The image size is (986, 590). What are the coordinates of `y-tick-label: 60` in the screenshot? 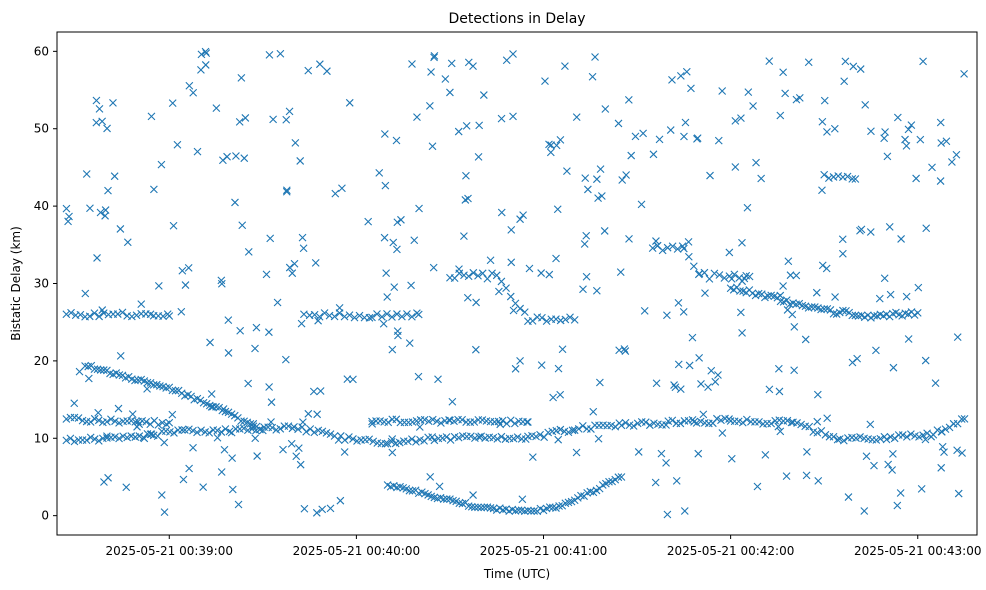 It's located at (41, 51).